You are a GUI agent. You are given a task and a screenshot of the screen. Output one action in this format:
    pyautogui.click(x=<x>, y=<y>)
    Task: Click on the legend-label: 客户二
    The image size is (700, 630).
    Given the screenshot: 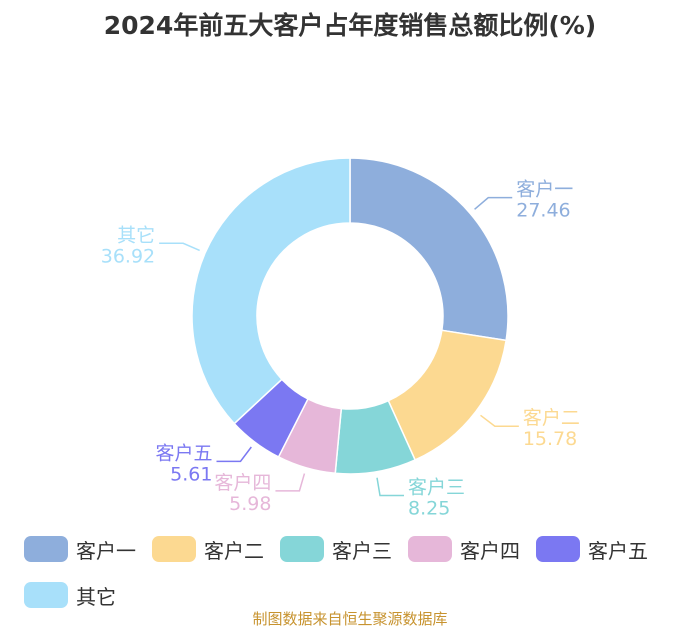 What is the action you would take?
    pyautogui.click(x=234, y=550)
    